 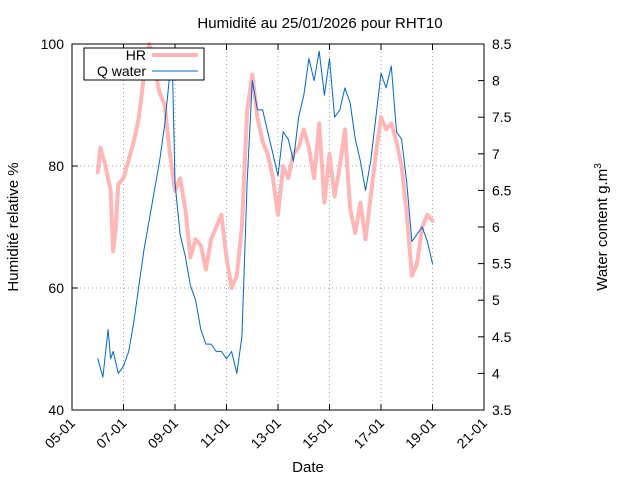 I want to click on chart-title: Humidité au 25/01/2026 pour RHT10, so click(x=319, y=23).